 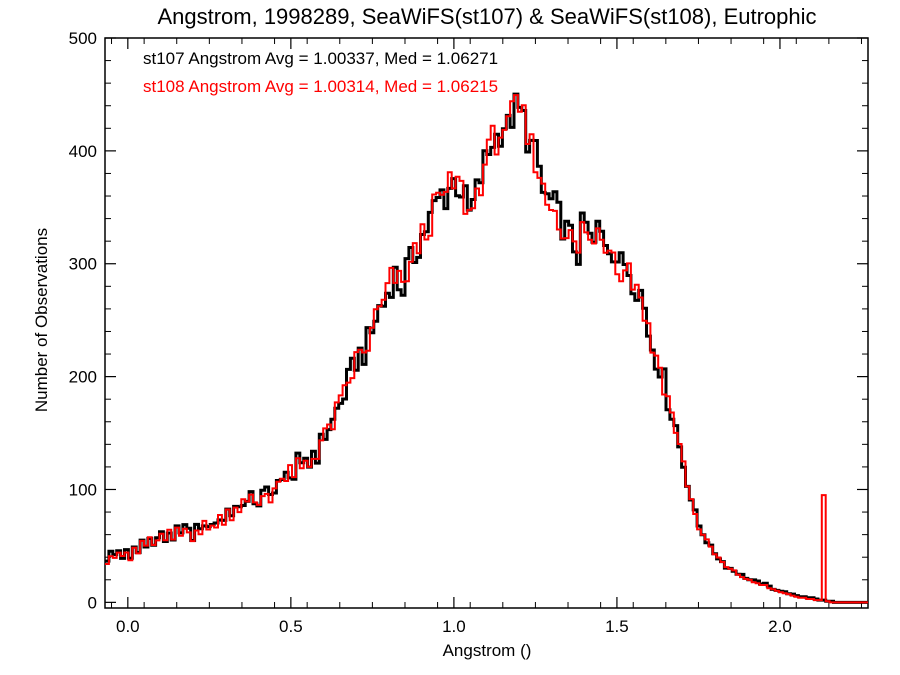 What do you see at coordinates (83, 38) in the screenshot?
I see `y-tick-label: 500` at bounding box center [83, 38].